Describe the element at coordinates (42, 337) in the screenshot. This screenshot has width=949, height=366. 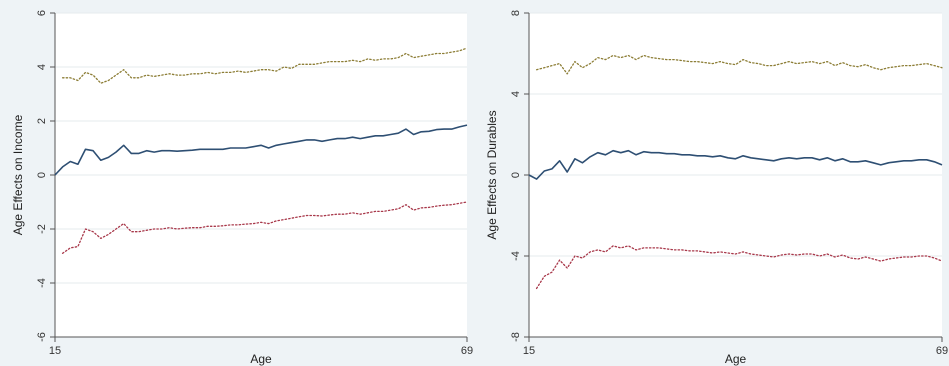
I see `y-tick-label: -6` at that location.